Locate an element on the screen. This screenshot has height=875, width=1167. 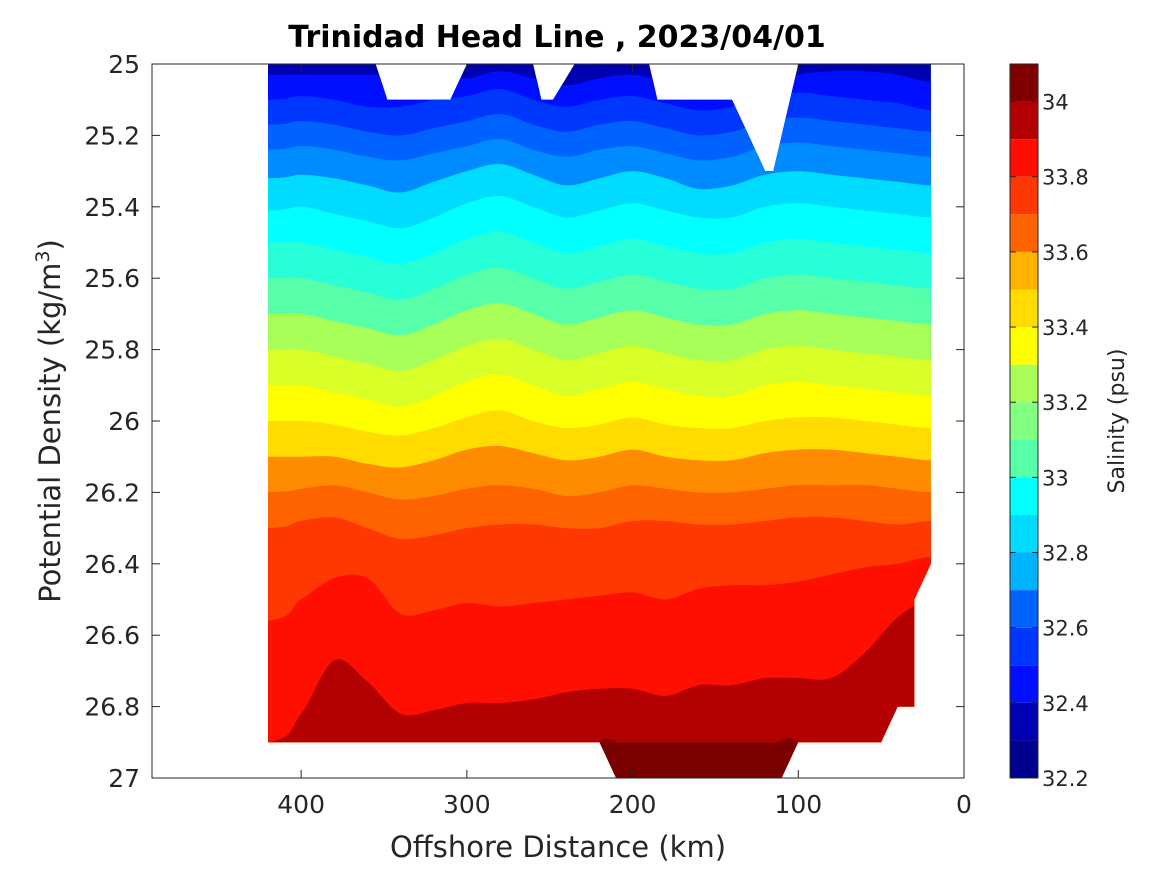
colorbar is located at coordinates (1024, 421).